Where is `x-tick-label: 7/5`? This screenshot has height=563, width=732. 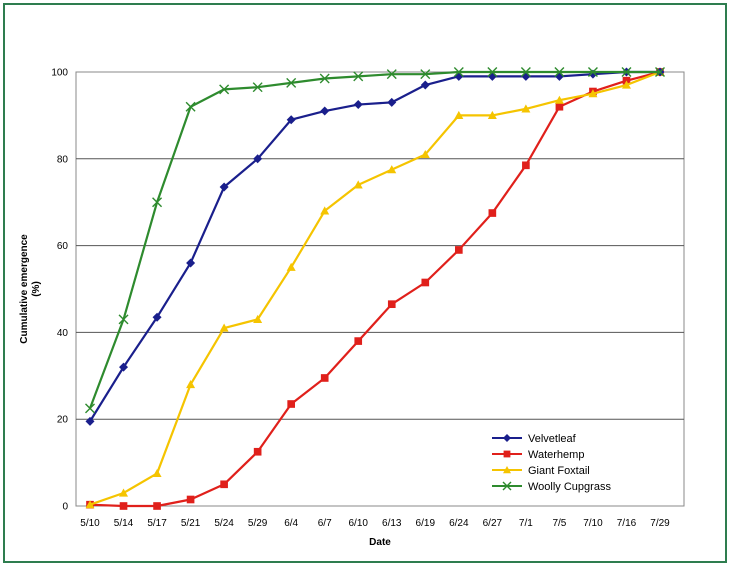
x-tick-label: 7/5 is located at coordinates (559, 523).